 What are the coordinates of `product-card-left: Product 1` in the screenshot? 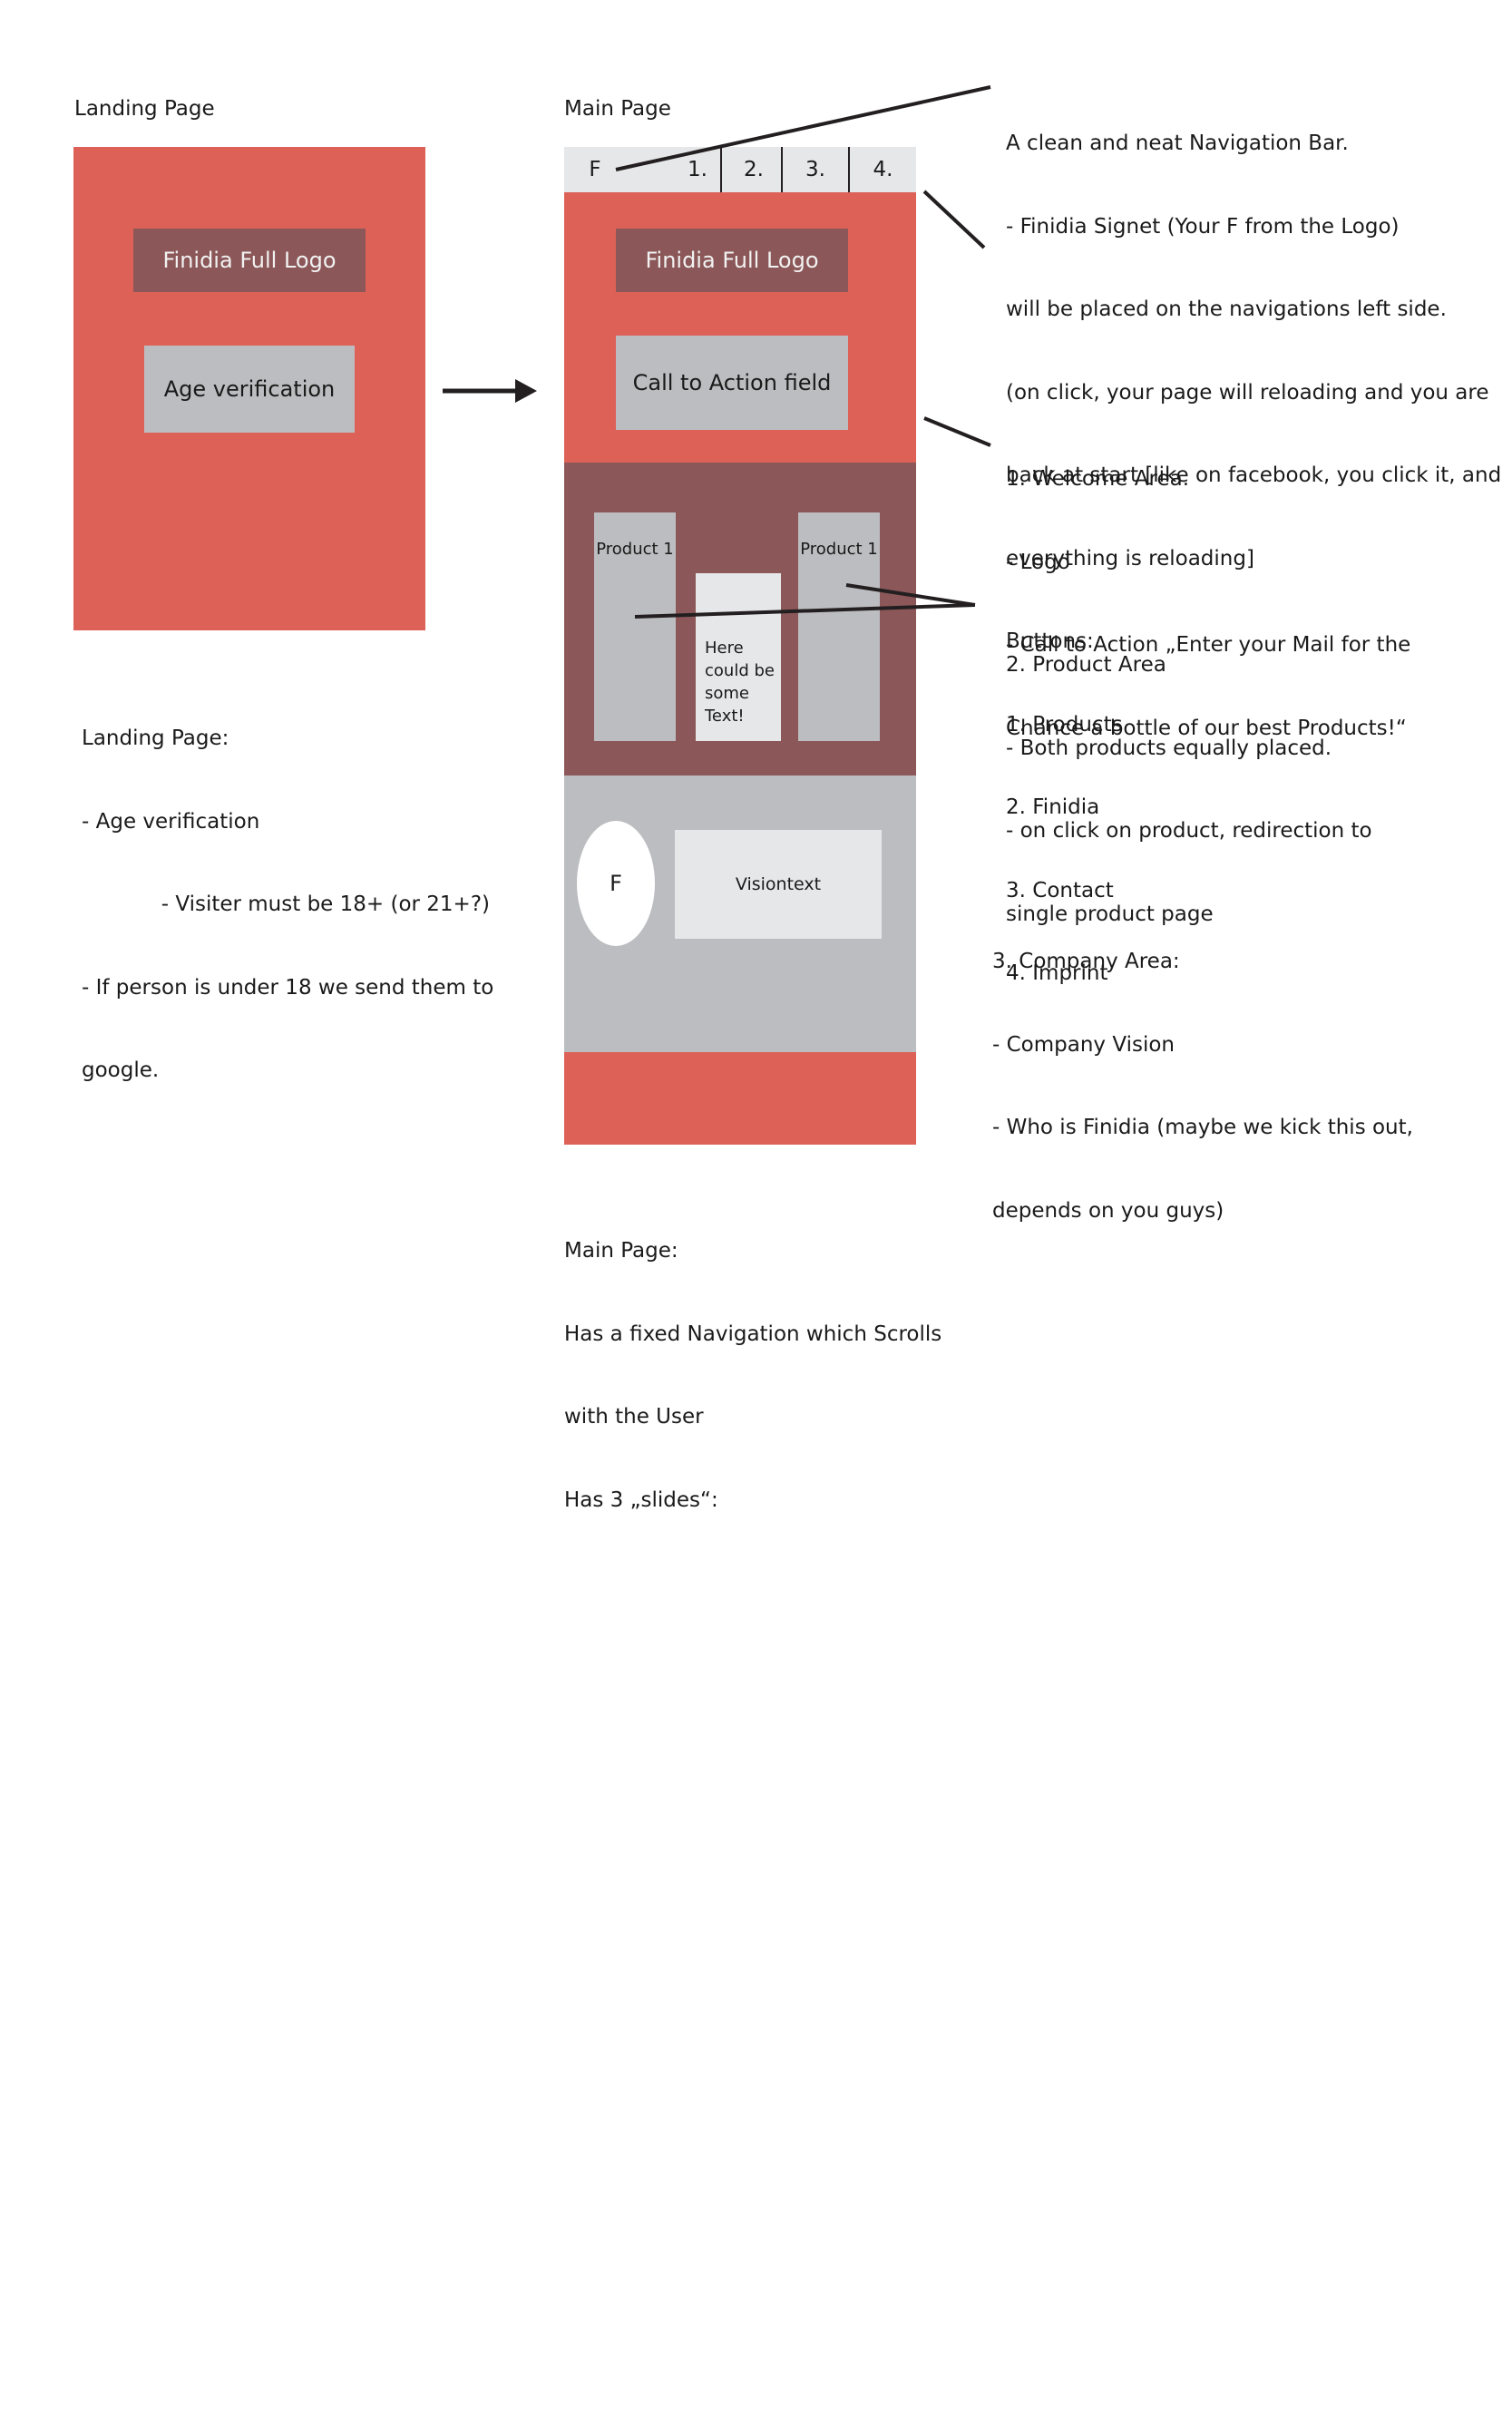 It's located at (635, 627).